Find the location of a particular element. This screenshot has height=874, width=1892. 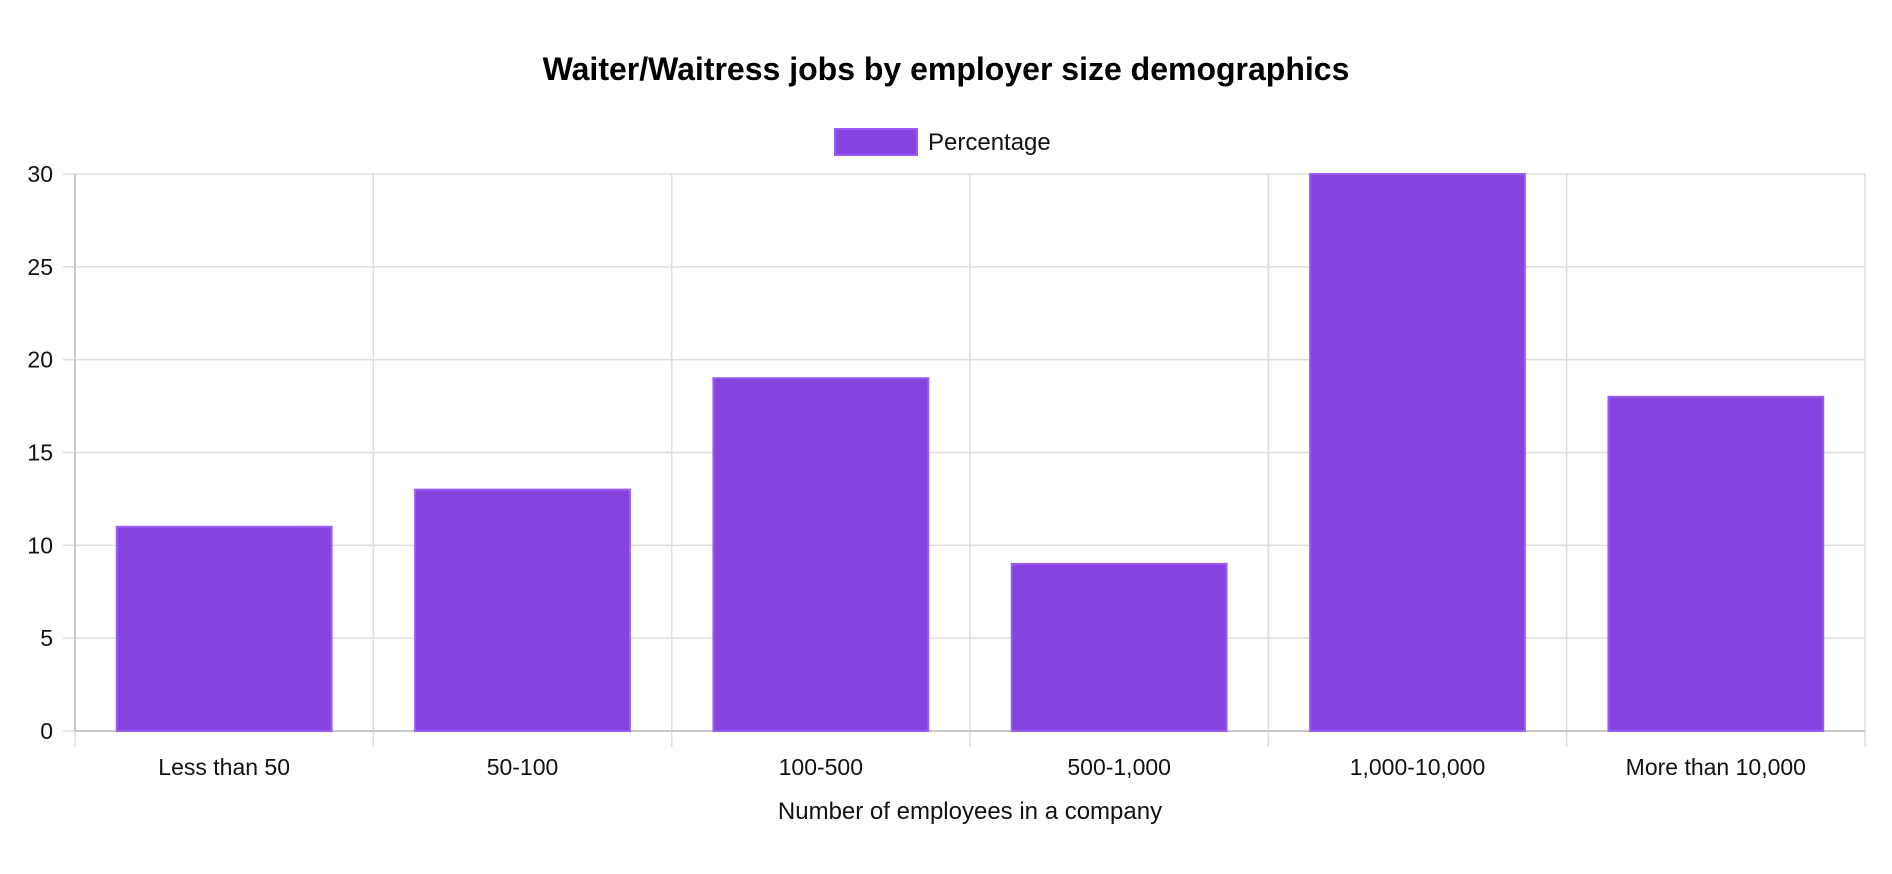

legend-swatch is located at coordinates (876, 142).